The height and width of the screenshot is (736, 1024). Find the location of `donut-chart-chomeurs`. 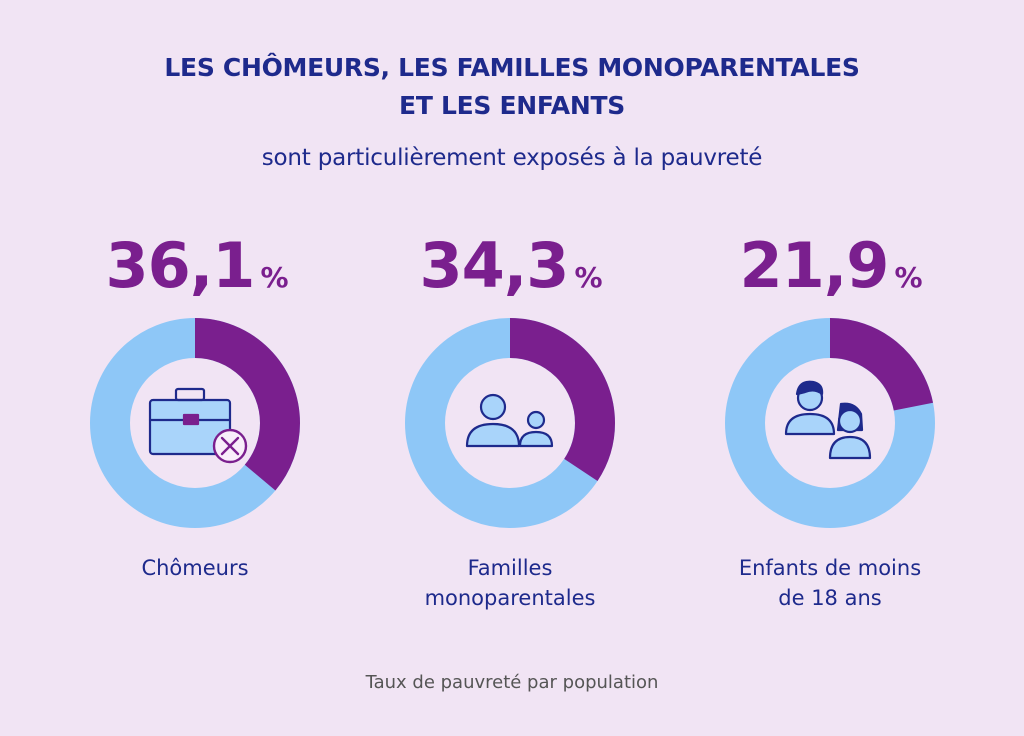

donut-chart-chomeurs is located at coordinates (195, 423).